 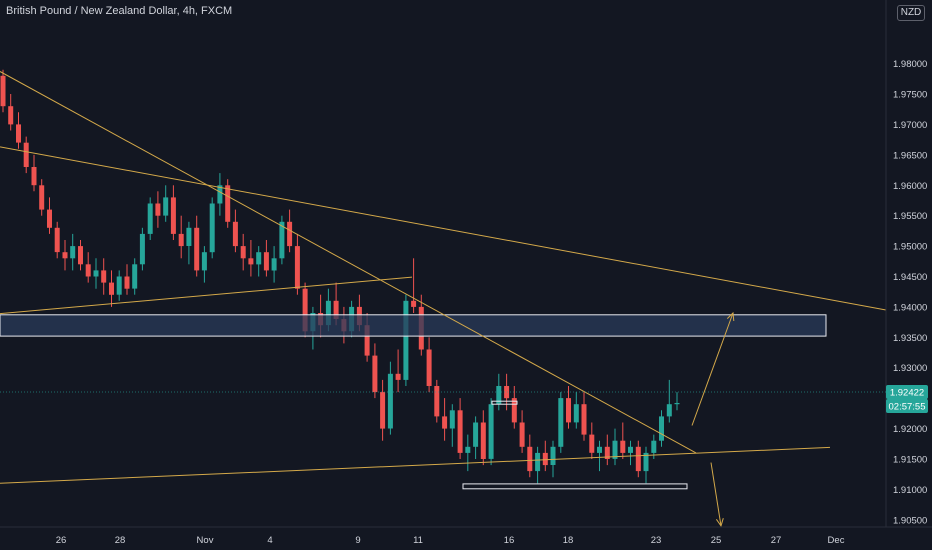 I want to click on projection-arrow-down, so click(x=716, y=494).